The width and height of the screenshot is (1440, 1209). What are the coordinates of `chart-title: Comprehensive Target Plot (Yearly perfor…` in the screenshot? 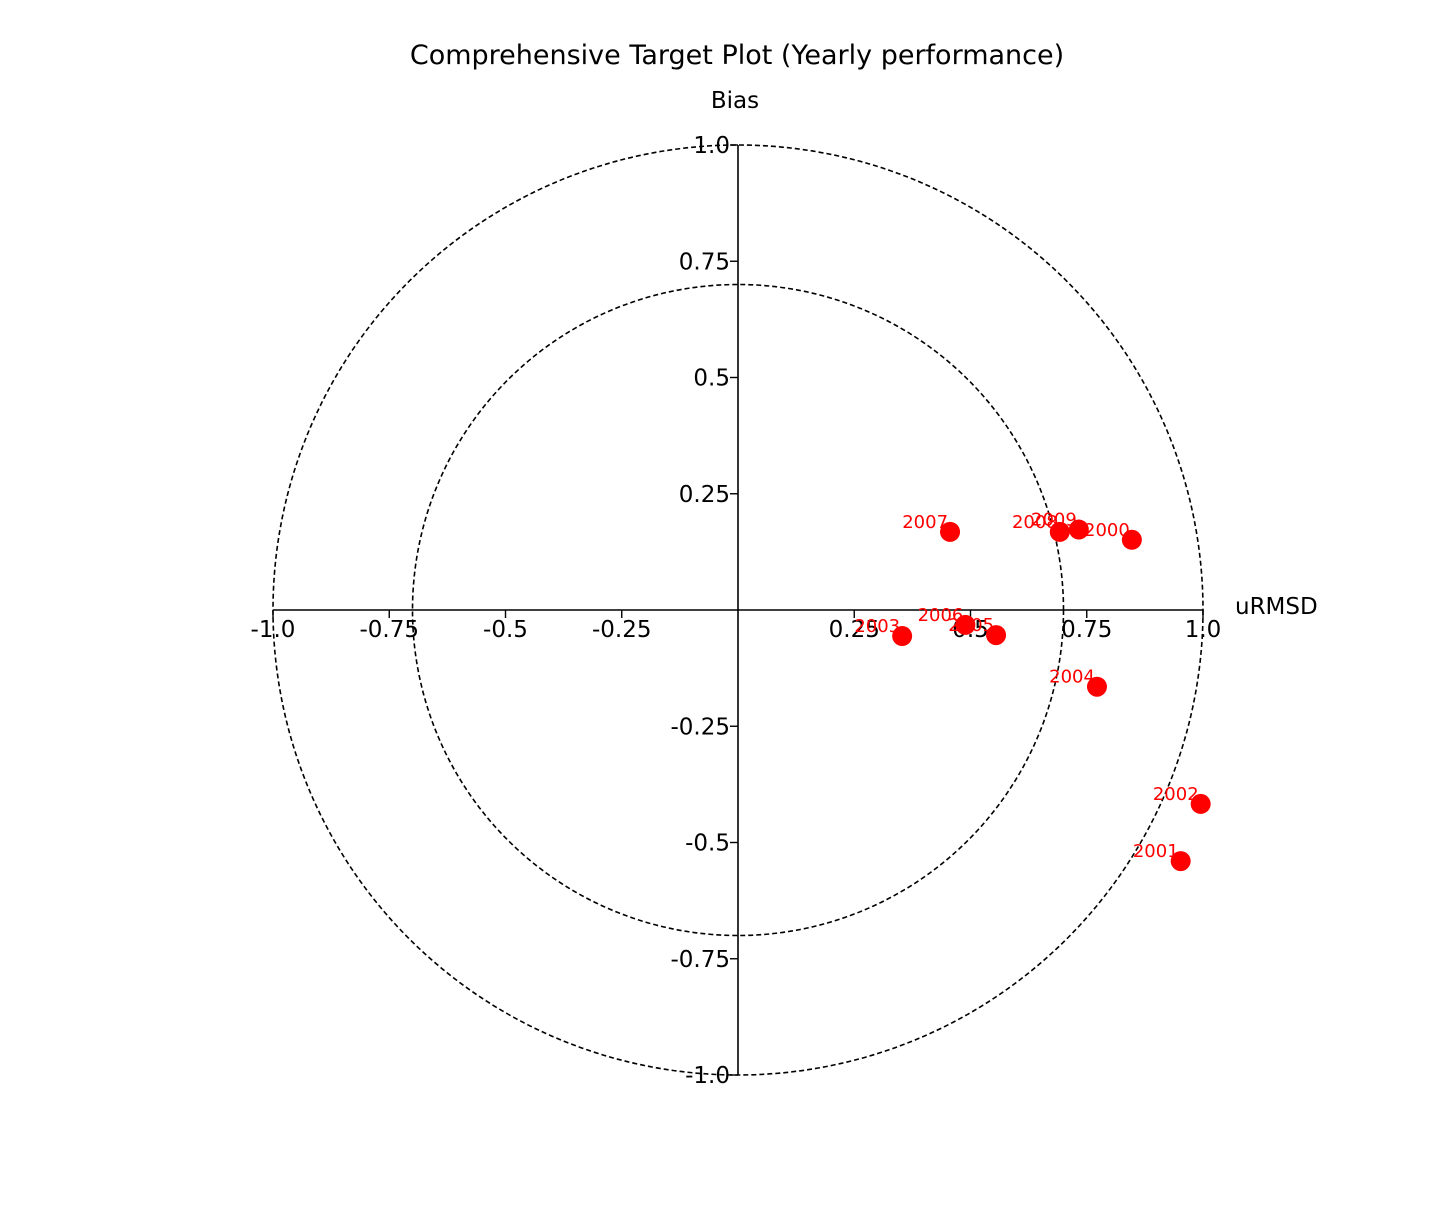 It's located at (737, 55).